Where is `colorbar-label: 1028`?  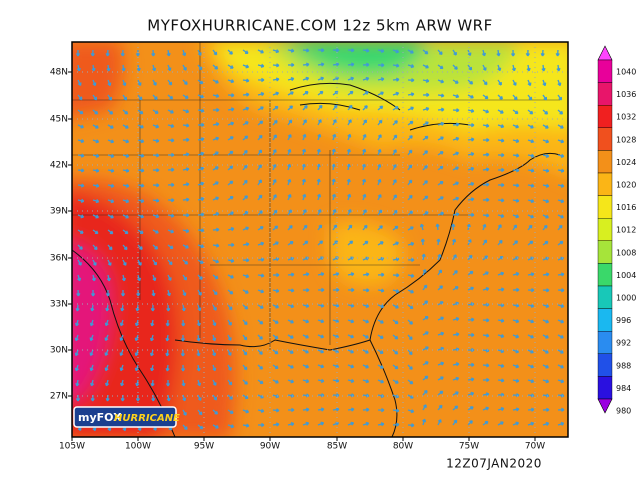 colorbar-label: 1028 is located at coordinates (626, 139).